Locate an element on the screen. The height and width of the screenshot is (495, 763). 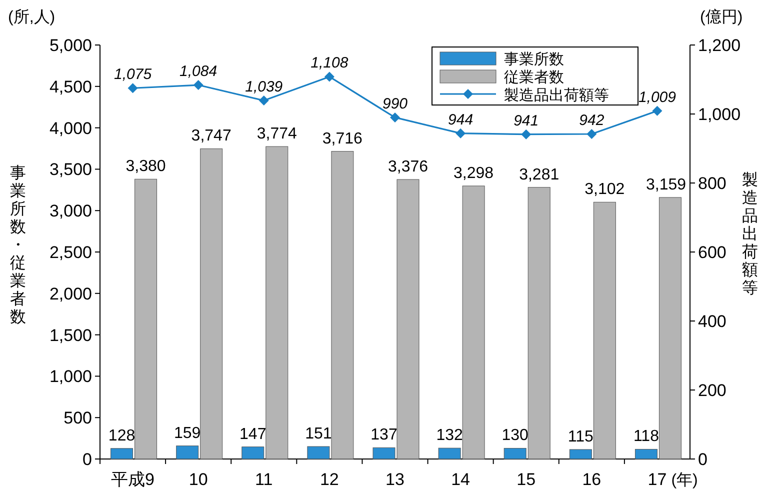
y-tick-label: 5,000 is located at coordinates (70, 45).